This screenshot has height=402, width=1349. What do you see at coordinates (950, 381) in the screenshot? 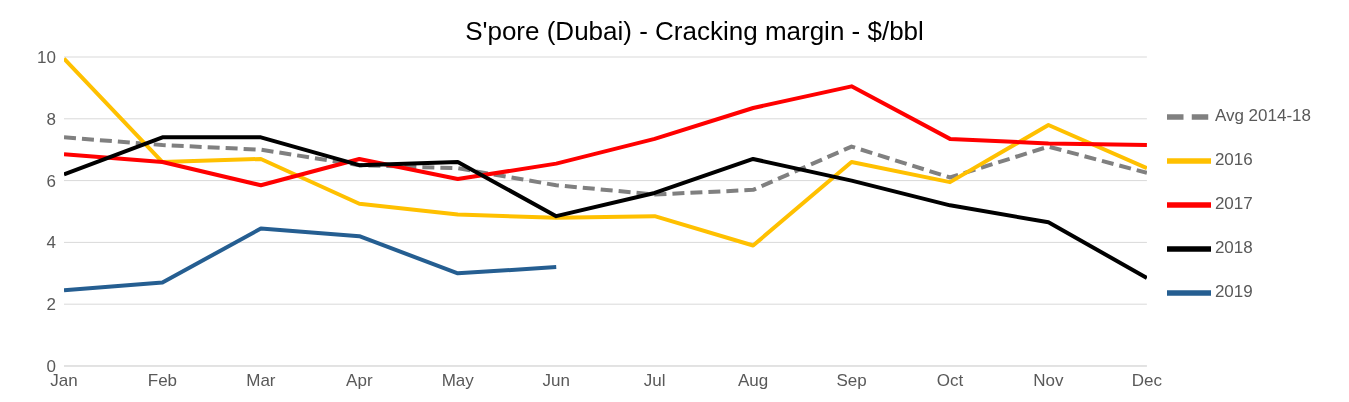
I see `x-tick-label: Oct` at bounding box center [950, 381].